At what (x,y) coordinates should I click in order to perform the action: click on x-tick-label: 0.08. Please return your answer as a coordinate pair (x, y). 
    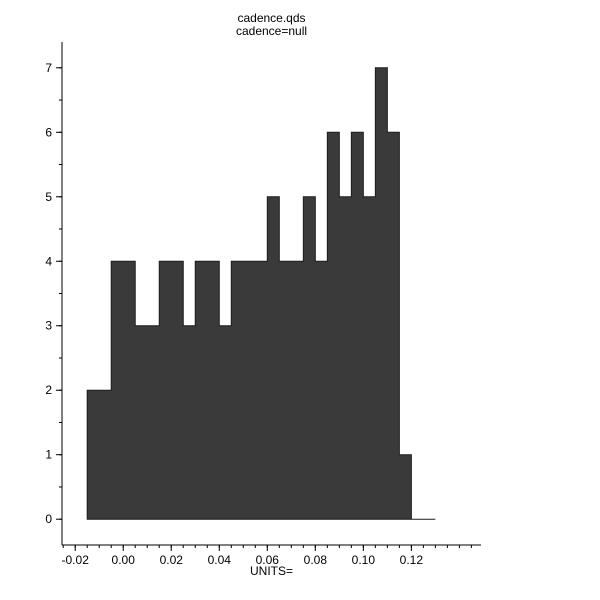
    Looking at the image, I should click on (316, 560).